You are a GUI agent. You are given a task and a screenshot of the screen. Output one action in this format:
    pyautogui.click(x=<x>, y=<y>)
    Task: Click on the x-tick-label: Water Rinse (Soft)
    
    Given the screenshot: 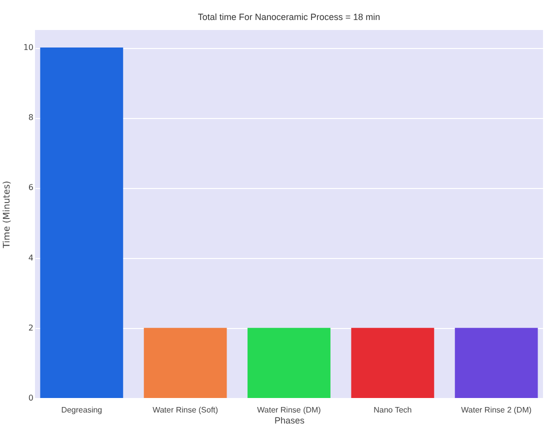 What is the action you would take?
    pyautogui.click(x=185, y=410)
    